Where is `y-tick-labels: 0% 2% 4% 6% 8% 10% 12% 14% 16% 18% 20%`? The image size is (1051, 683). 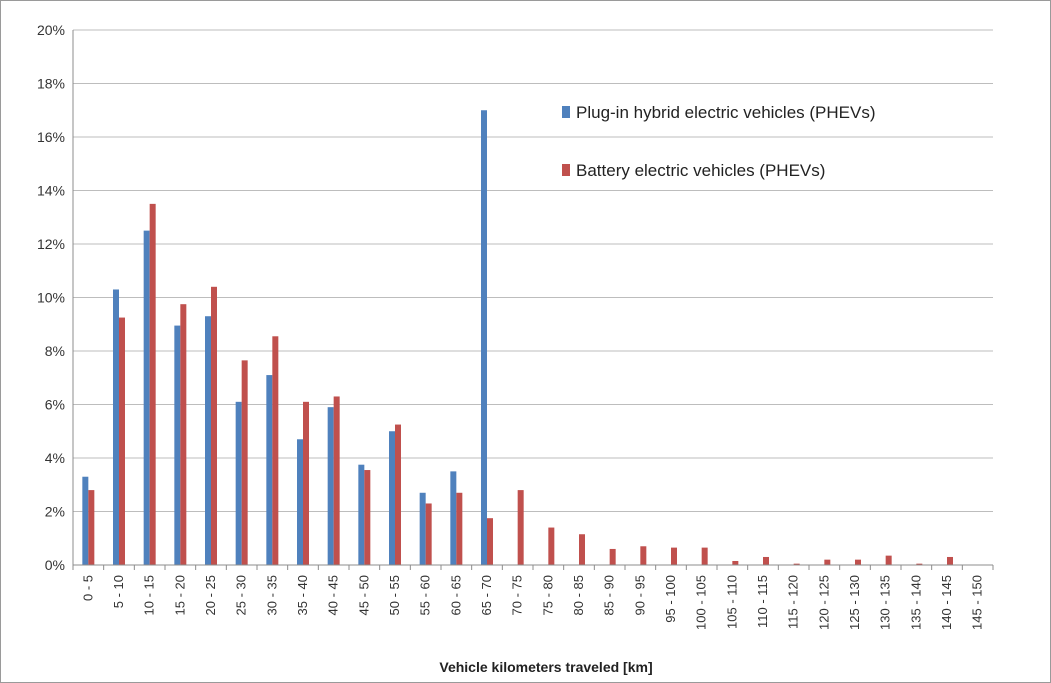
y-tick-labels: 0% 2% 4% 6% 8% 10% 12% 14% 16% 18% 20% is located at coordinates (51, 297).